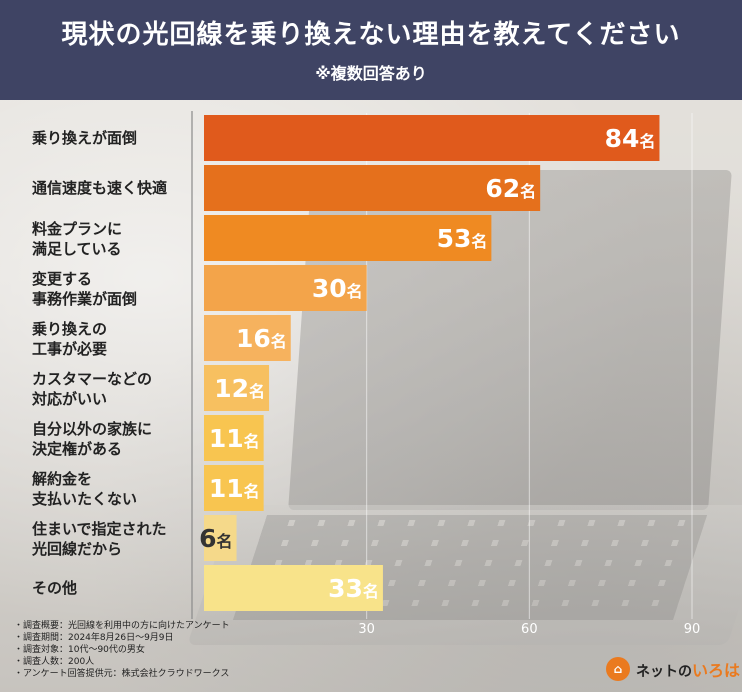  Describe the element at coordinates (664, 672) in the screenshot. I see `logo-text-prefix: ネットの` at that location.